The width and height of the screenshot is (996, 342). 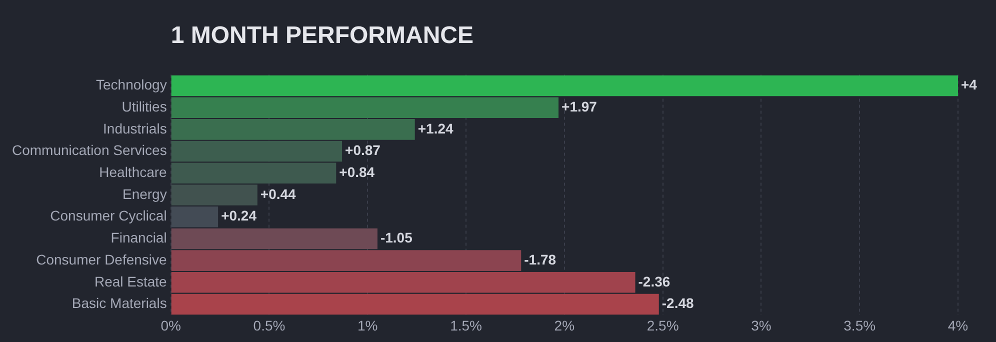 I want to click on x-tick-label: 3.5%, so click(x=860, y=325).